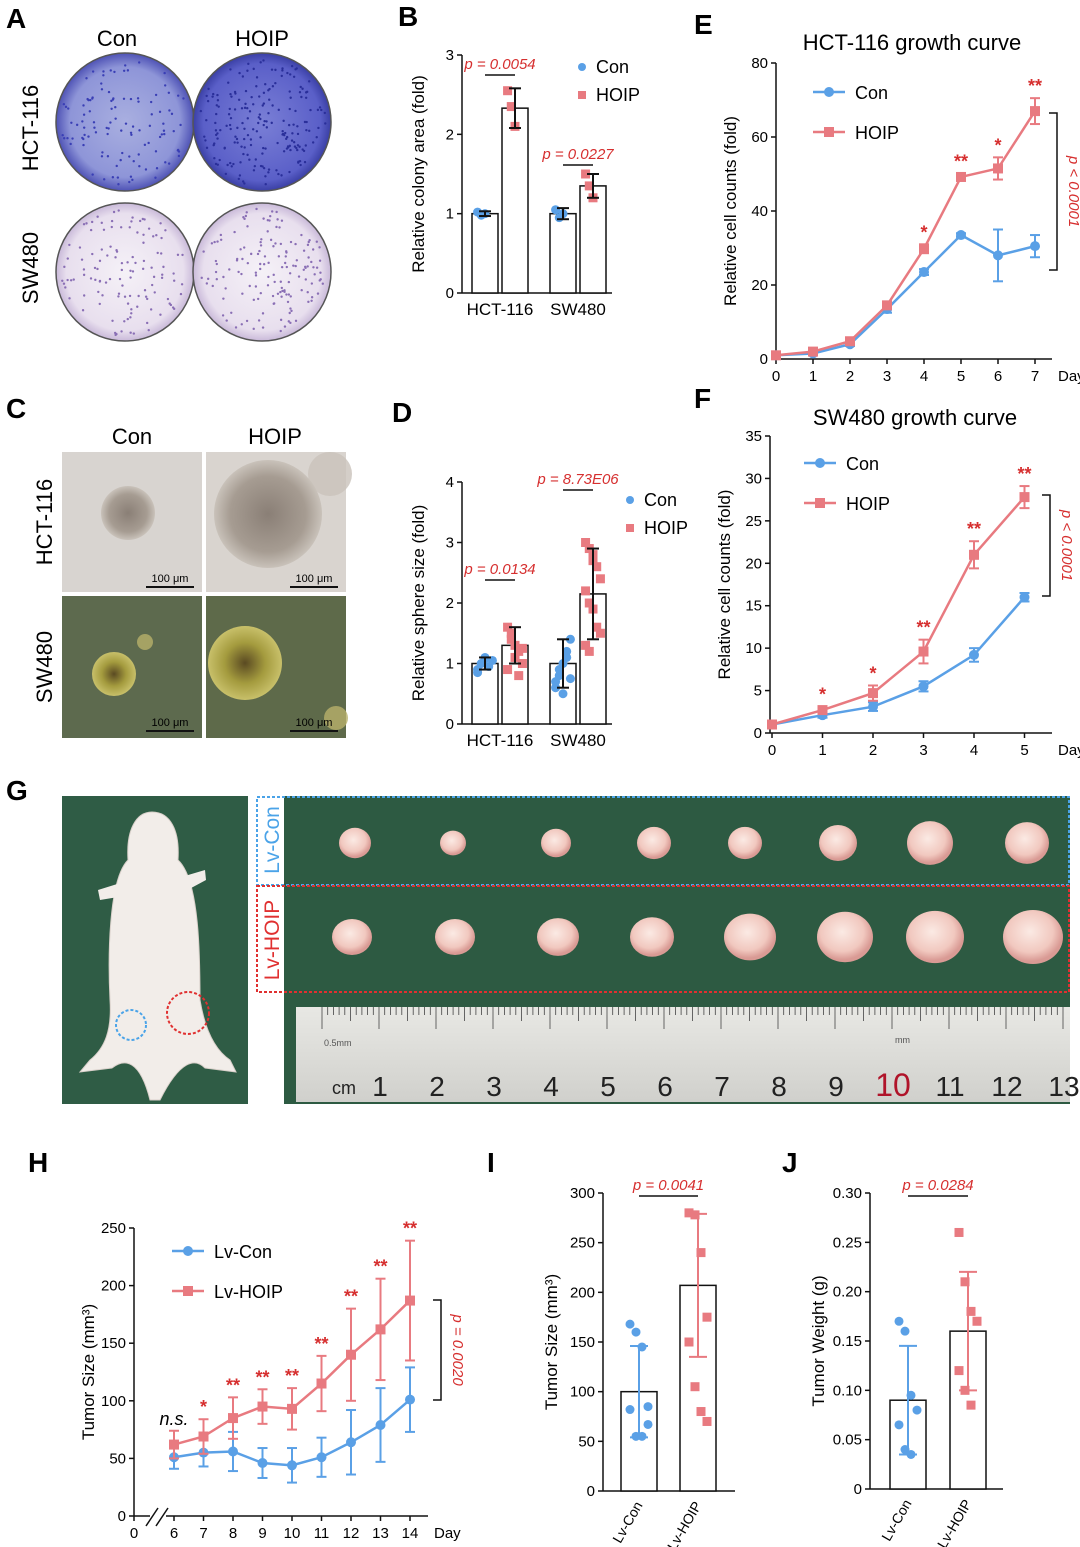  What do you see at coordinates (582, 1193) in the screenshot?
I see `panel-I-y-tick-label: 300` at bounding box center [582, 1193].